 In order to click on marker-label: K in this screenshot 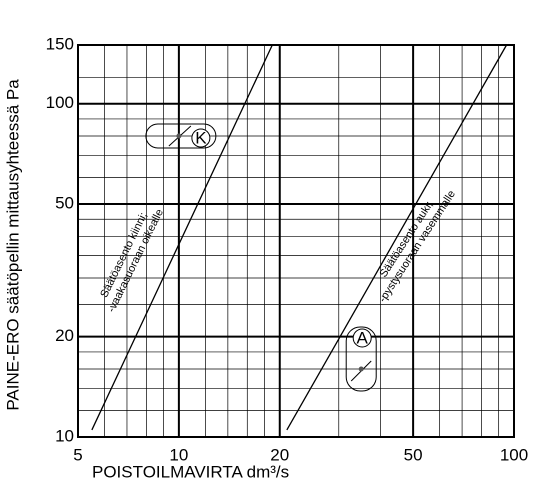, I will do `click(201, 137)`.